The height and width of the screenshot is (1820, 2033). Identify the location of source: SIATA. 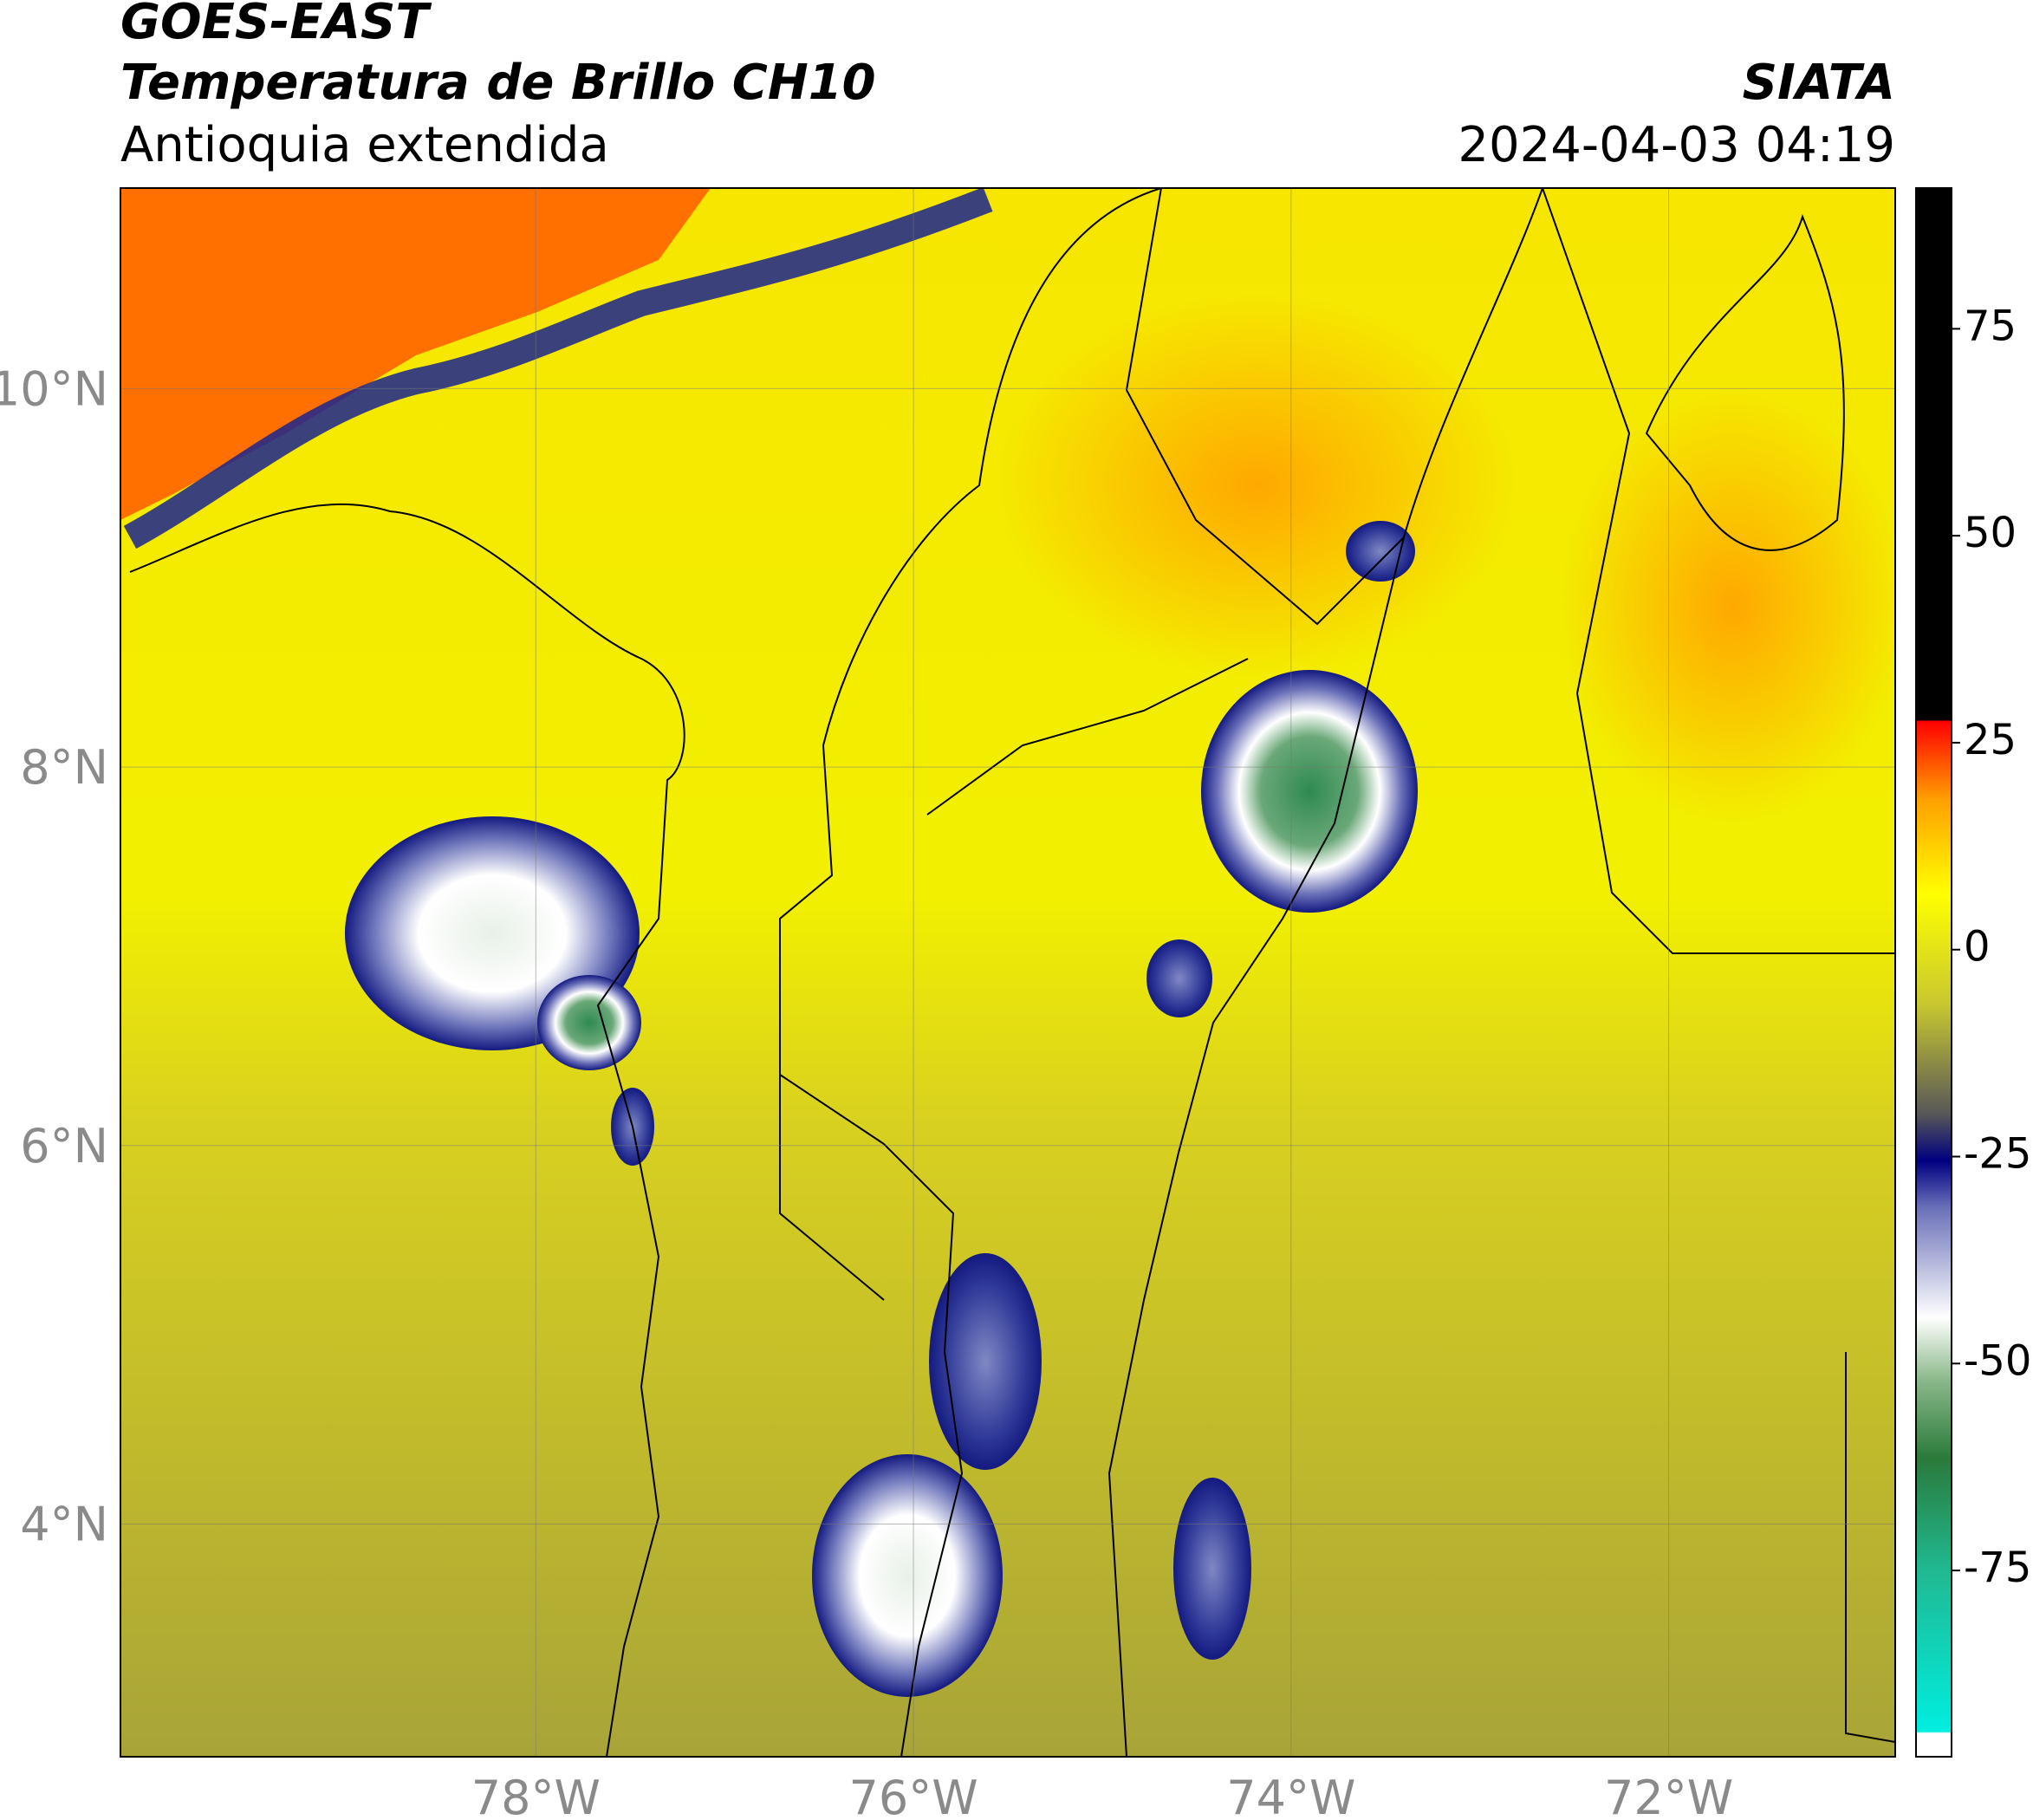
(1819, 83).